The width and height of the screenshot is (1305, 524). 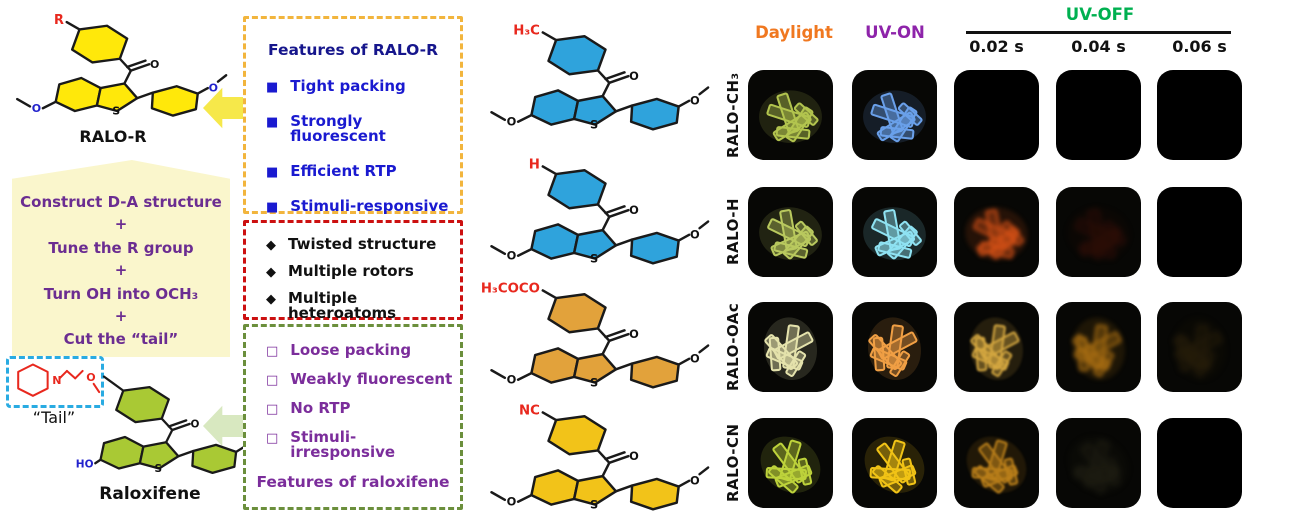 I want to click on strategy-step: Tune the R group, so click(x=121, y=247).